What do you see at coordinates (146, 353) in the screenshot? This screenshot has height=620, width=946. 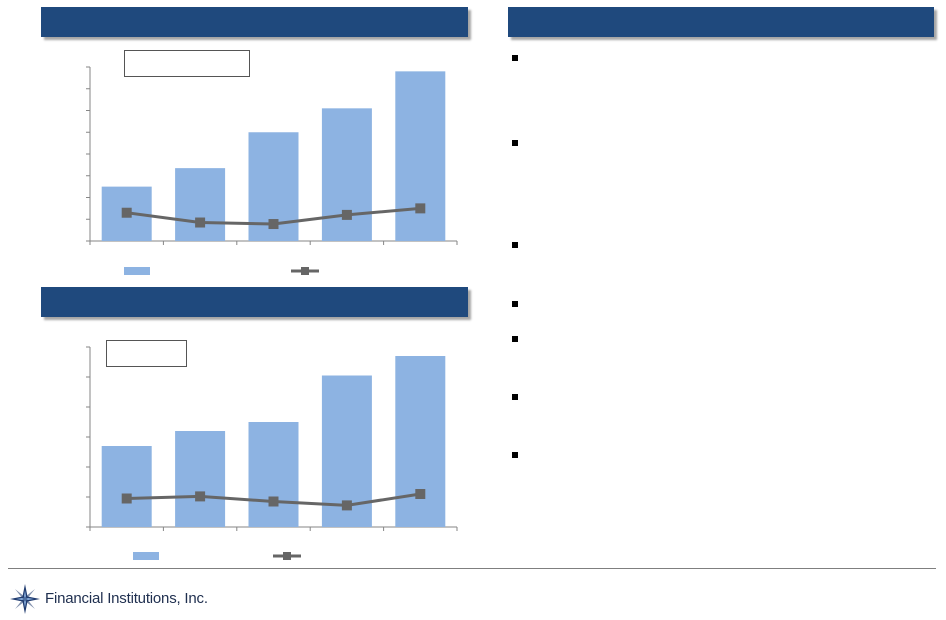 I see `bottom-chart-callout-box` at bounding box center [146, 353].